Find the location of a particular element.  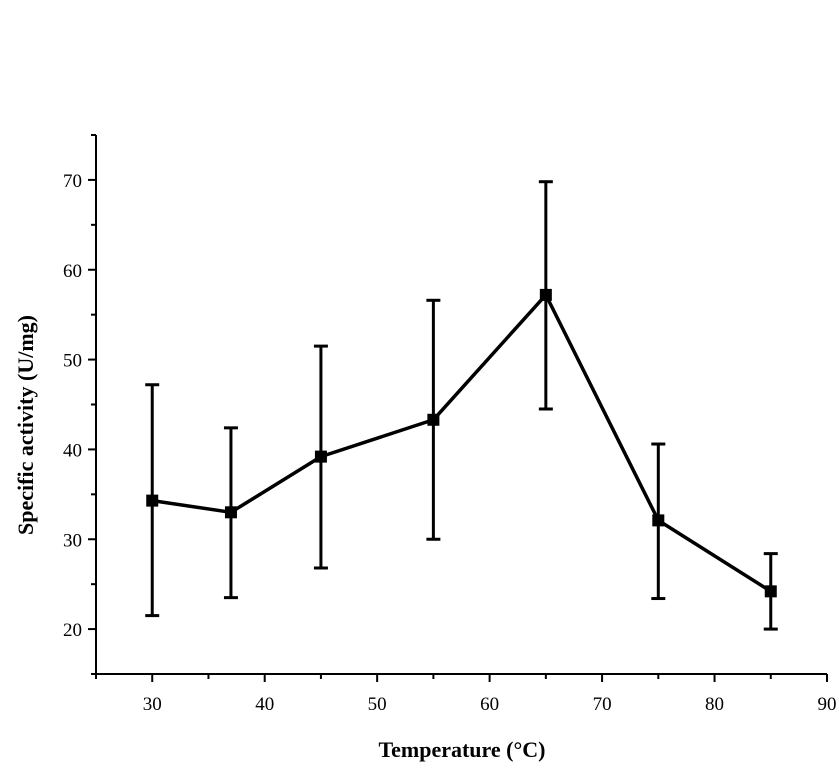

y-tick-label: 40 is located at coordinates (72, 450).